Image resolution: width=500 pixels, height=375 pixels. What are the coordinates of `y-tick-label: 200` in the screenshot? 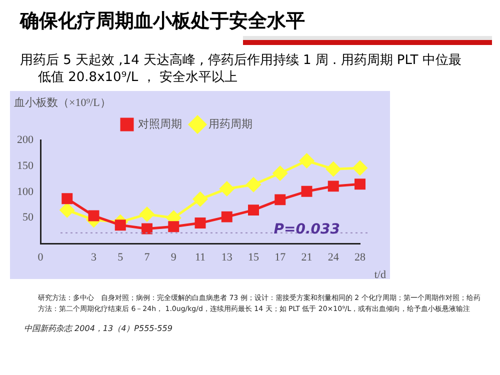 It's located at (25, 140).